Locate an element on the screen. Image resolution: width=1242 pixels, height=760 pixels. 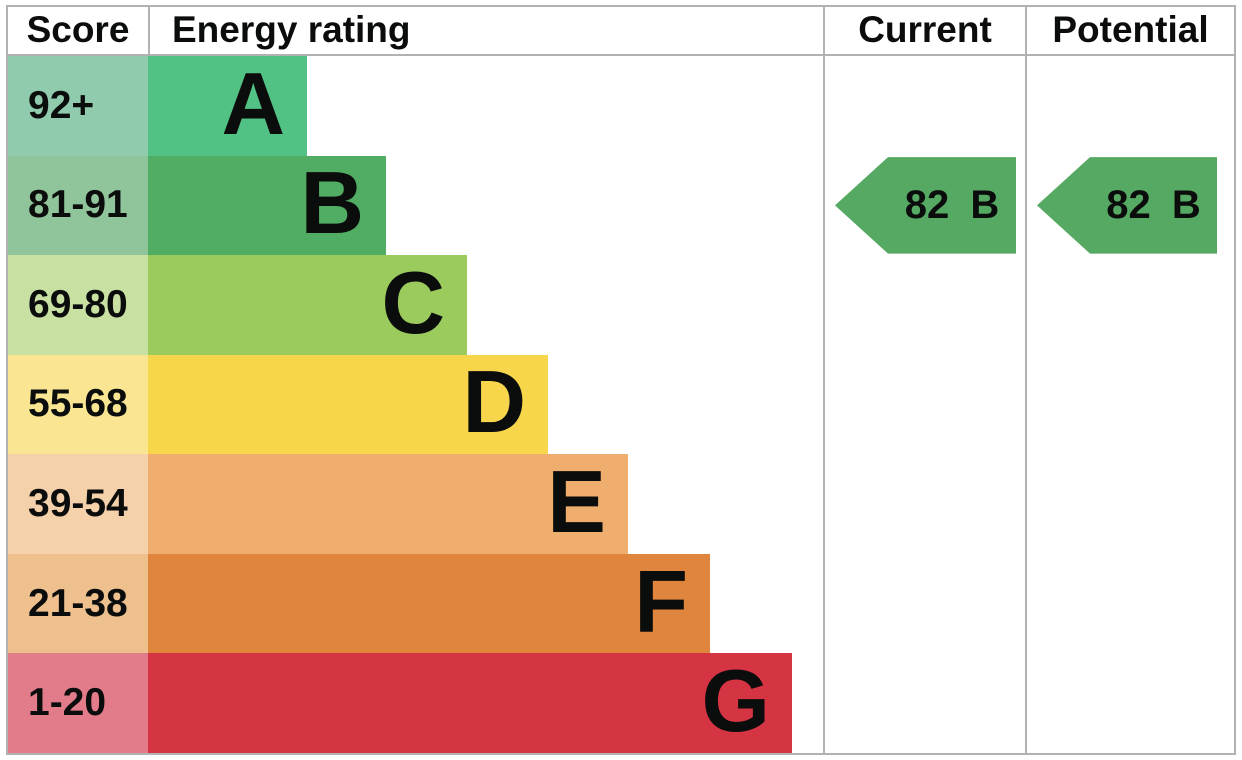
score-range-g: 1-20 is located at coordinates (78, 703).